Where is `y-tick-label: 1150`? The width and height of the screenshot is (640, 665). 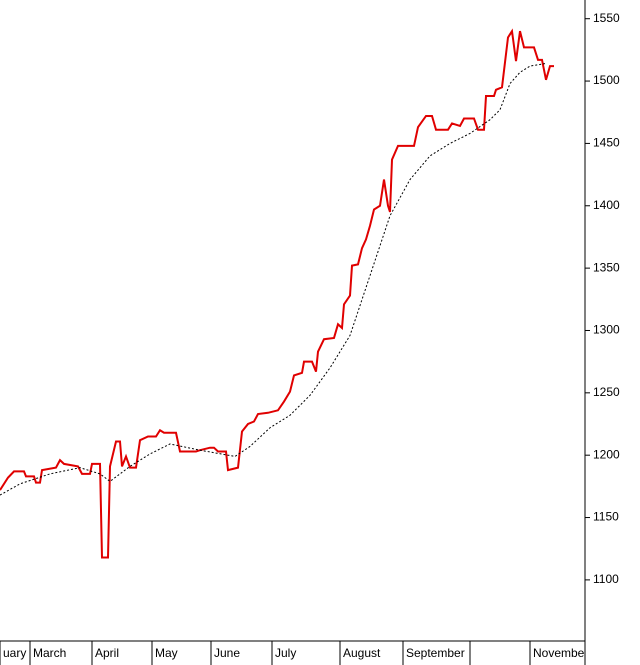 y-tick-label: 1150 is located at coordinates (606, 517).